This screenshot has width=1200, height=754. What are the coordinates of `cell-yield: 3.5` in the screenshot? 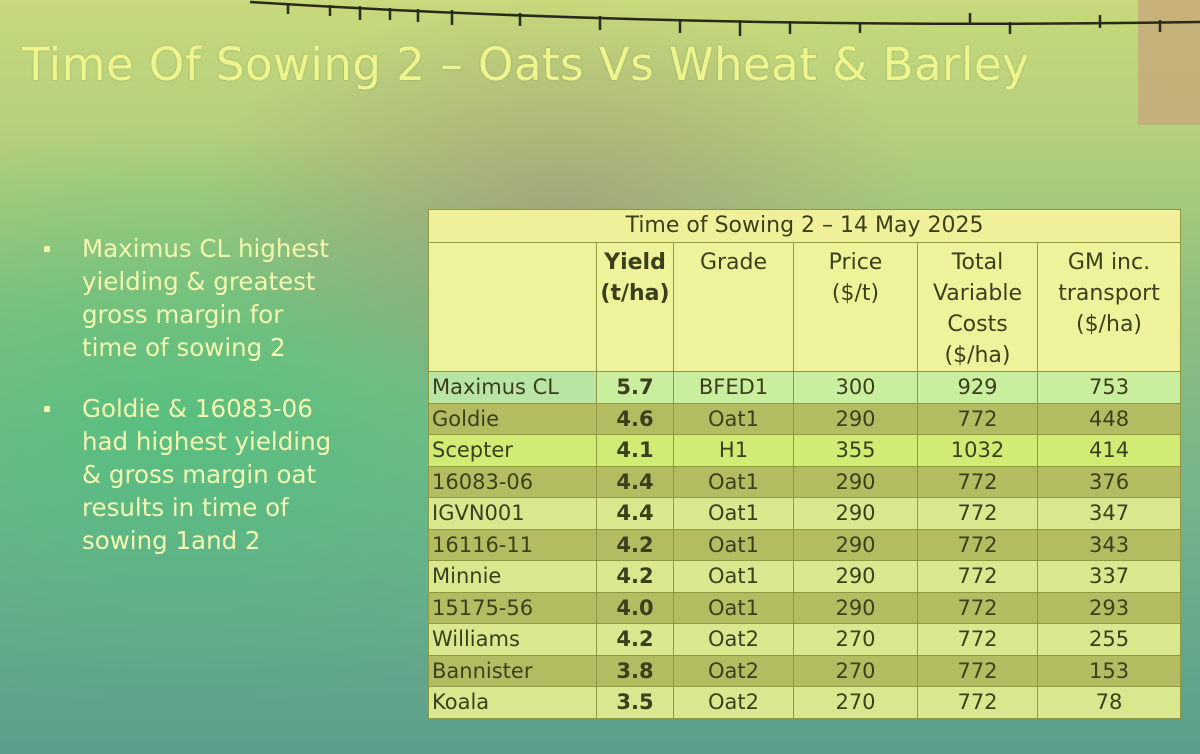 It's located at (635, 702).